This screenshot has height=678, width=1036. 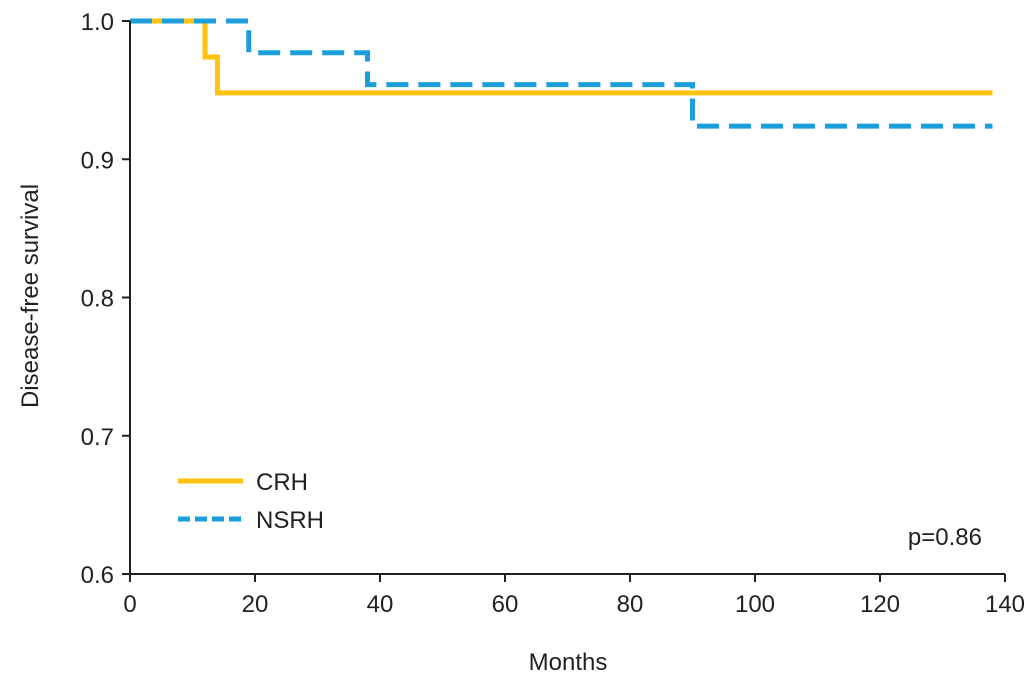 What do you see at coordinates (380, 604) in the screenshot?
I see `x-tick-label: 40` at bounding box center [380, 604].